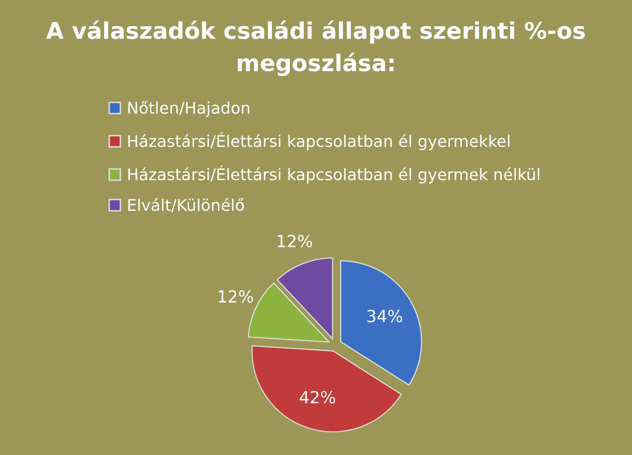  What do you see at coordinates (384, 316) in the screenshot?
I see `data-label: 34%` at bounding box center [384, 316].